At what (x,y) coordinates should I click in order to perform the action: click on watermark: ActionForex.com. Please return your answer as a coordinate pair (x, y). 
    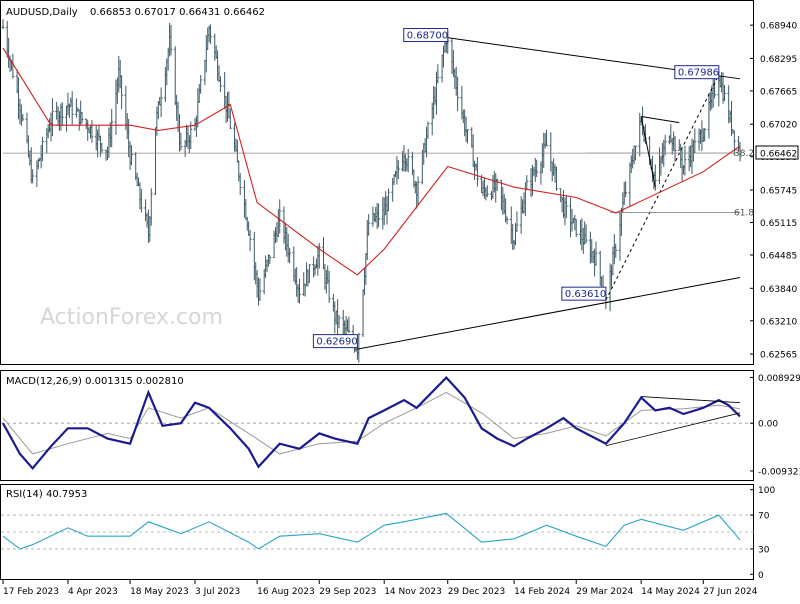
    Looking at the image, I should click on (131, 317).